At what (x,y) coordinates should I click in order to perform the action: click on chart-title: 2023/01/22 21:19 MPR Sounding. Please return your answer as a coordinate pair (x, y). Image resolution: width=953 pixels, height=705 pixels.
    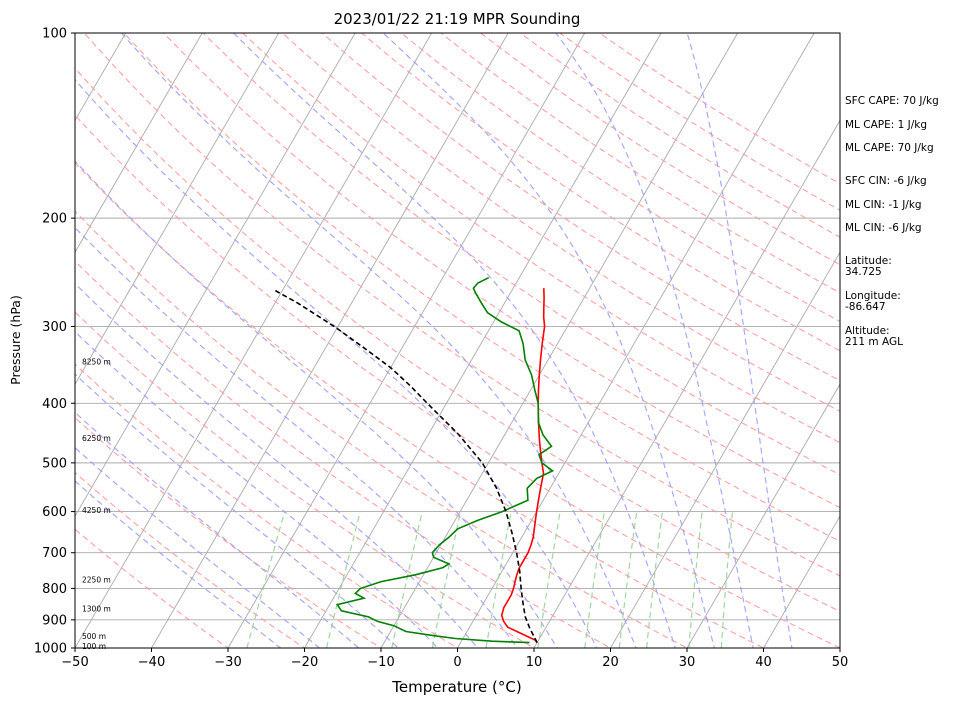
    Looking at the image, I should click on (457, 19).